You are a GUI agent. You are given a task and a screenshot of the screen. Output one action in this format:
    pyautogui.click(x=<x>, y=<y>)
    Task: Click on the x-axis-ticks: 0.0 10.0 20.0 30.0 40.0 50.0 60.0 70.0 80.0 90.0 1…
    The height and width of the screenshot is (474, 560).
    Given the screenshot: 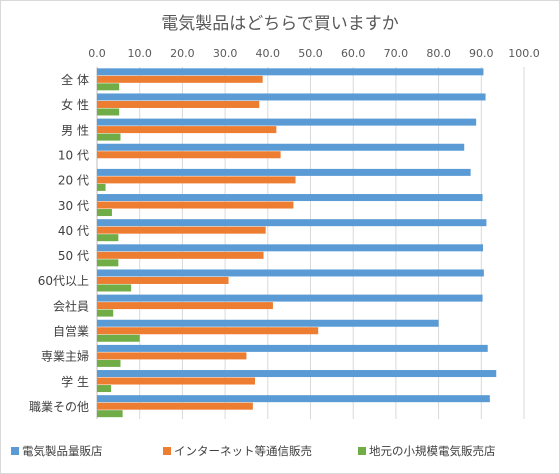 What is the action you would take?
    pyautogui.click(x=314, y=53)
    